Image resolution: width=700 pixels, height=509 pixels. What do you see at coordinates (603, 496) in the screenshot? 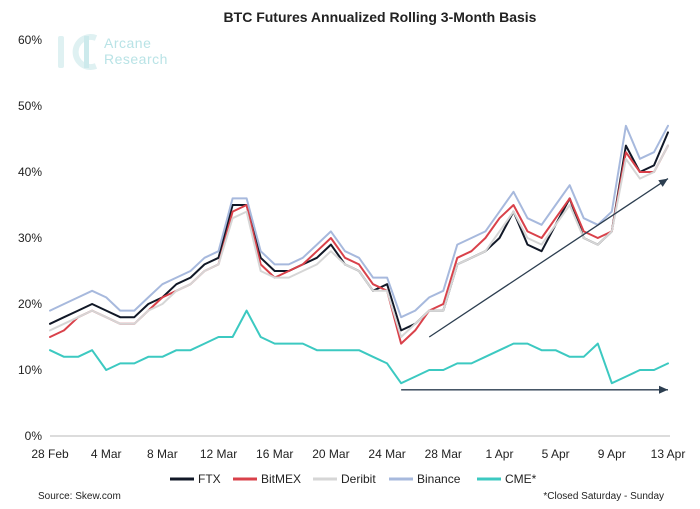
I see `closed-note: *Closed Saturday - Sunday` at bounding box center [603, 496].